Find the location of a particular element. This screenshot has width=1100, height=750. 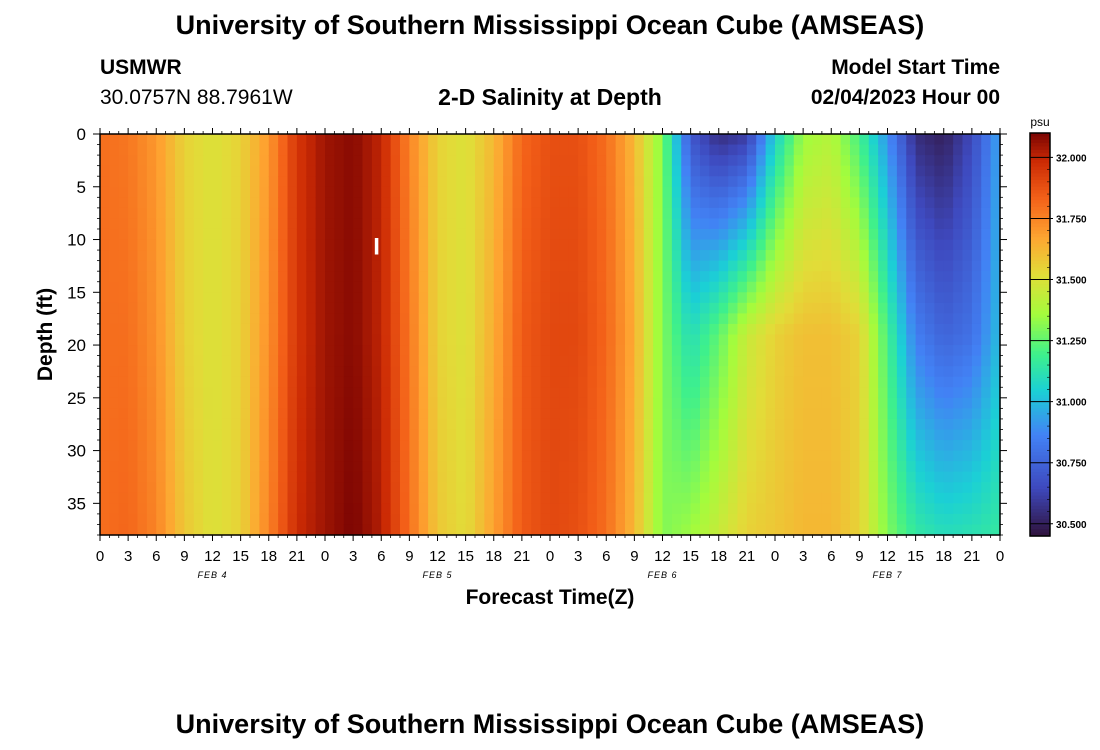

x-tick-label: 9 is located at coordinates (184, 556).